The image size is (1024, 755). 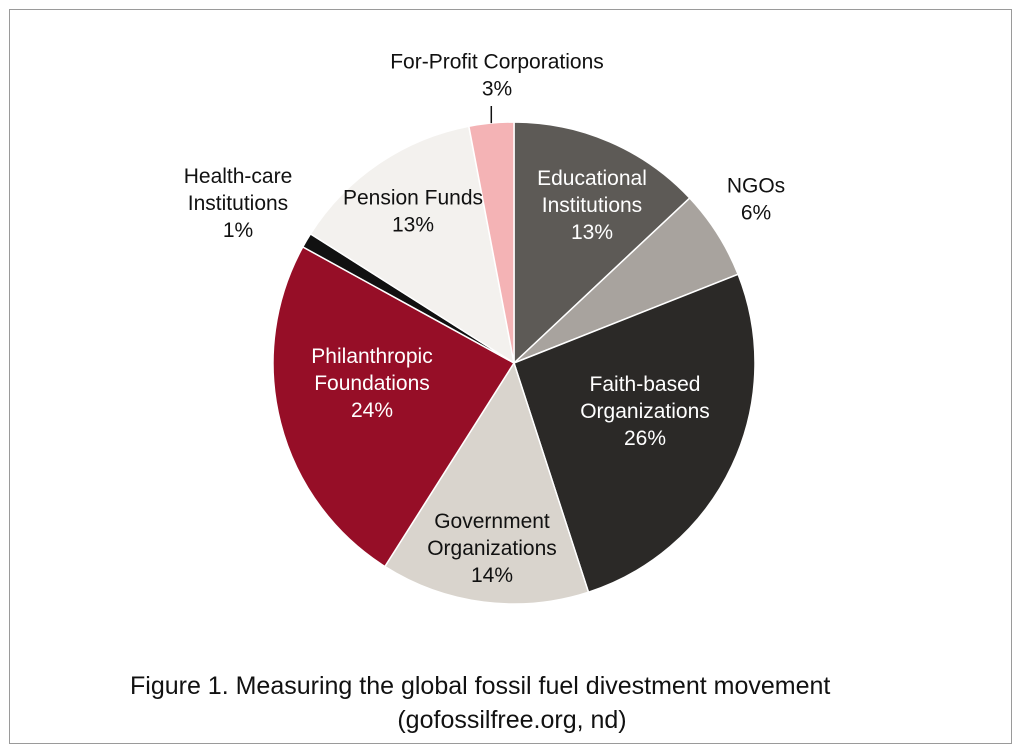 I want to click on pie-slice-philanthropic-foundations, so click(x=394, y=406).